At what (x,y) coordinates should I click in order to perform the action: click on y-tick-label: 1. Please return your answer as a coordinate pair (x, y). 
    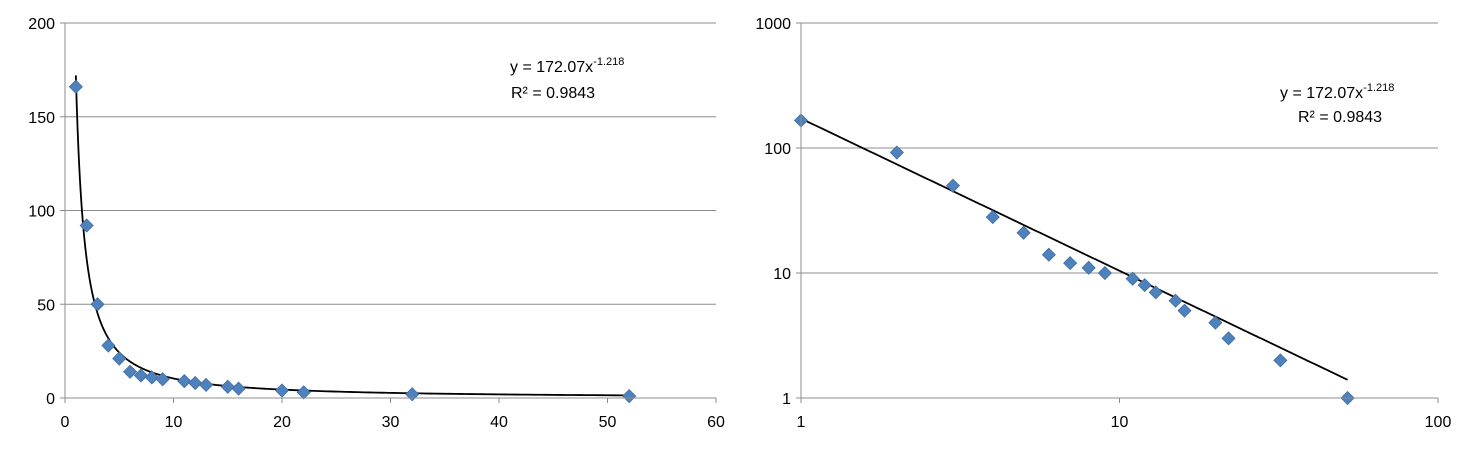
    Looking at the image, I should click on (786, 399).